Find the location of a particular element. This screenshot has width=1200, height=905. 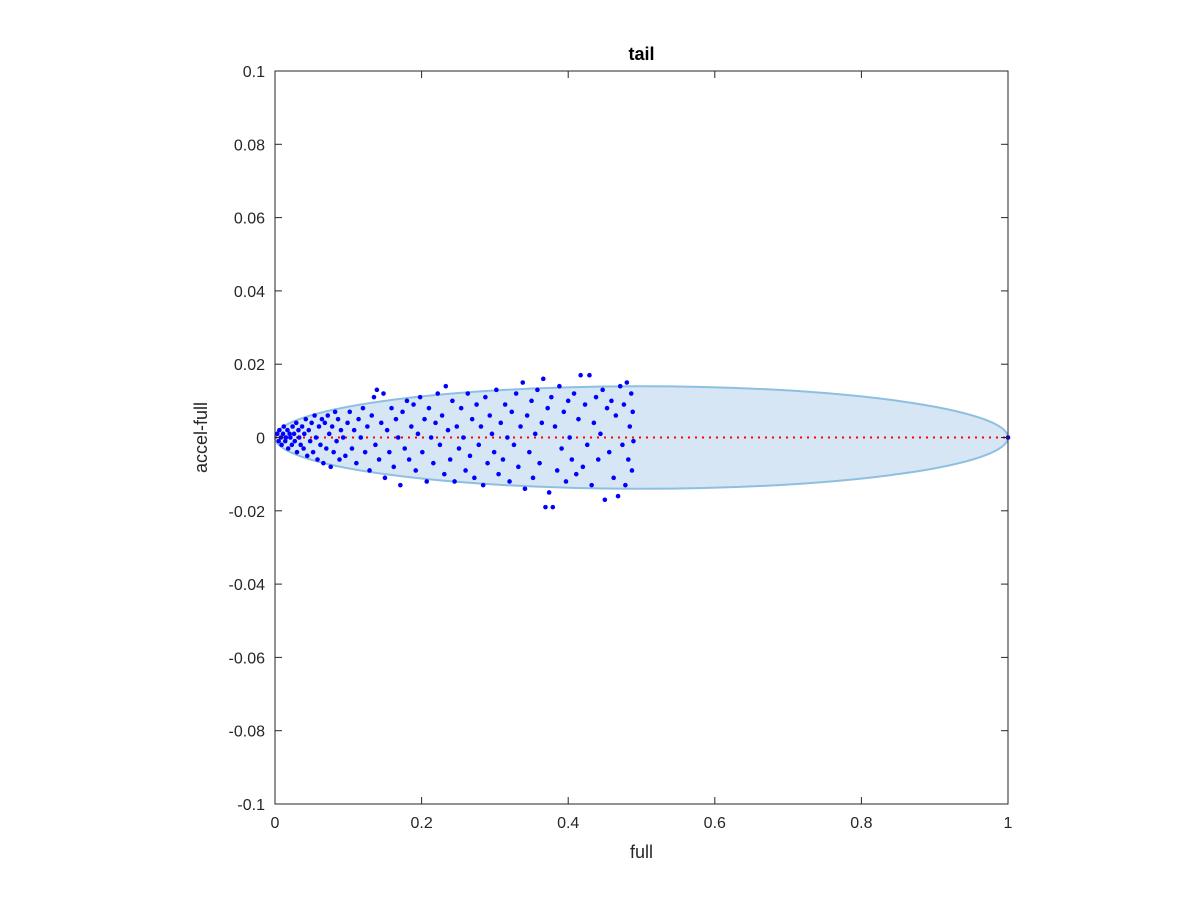

x-tick-label: 0.4 is located at coordinates (568, 823).